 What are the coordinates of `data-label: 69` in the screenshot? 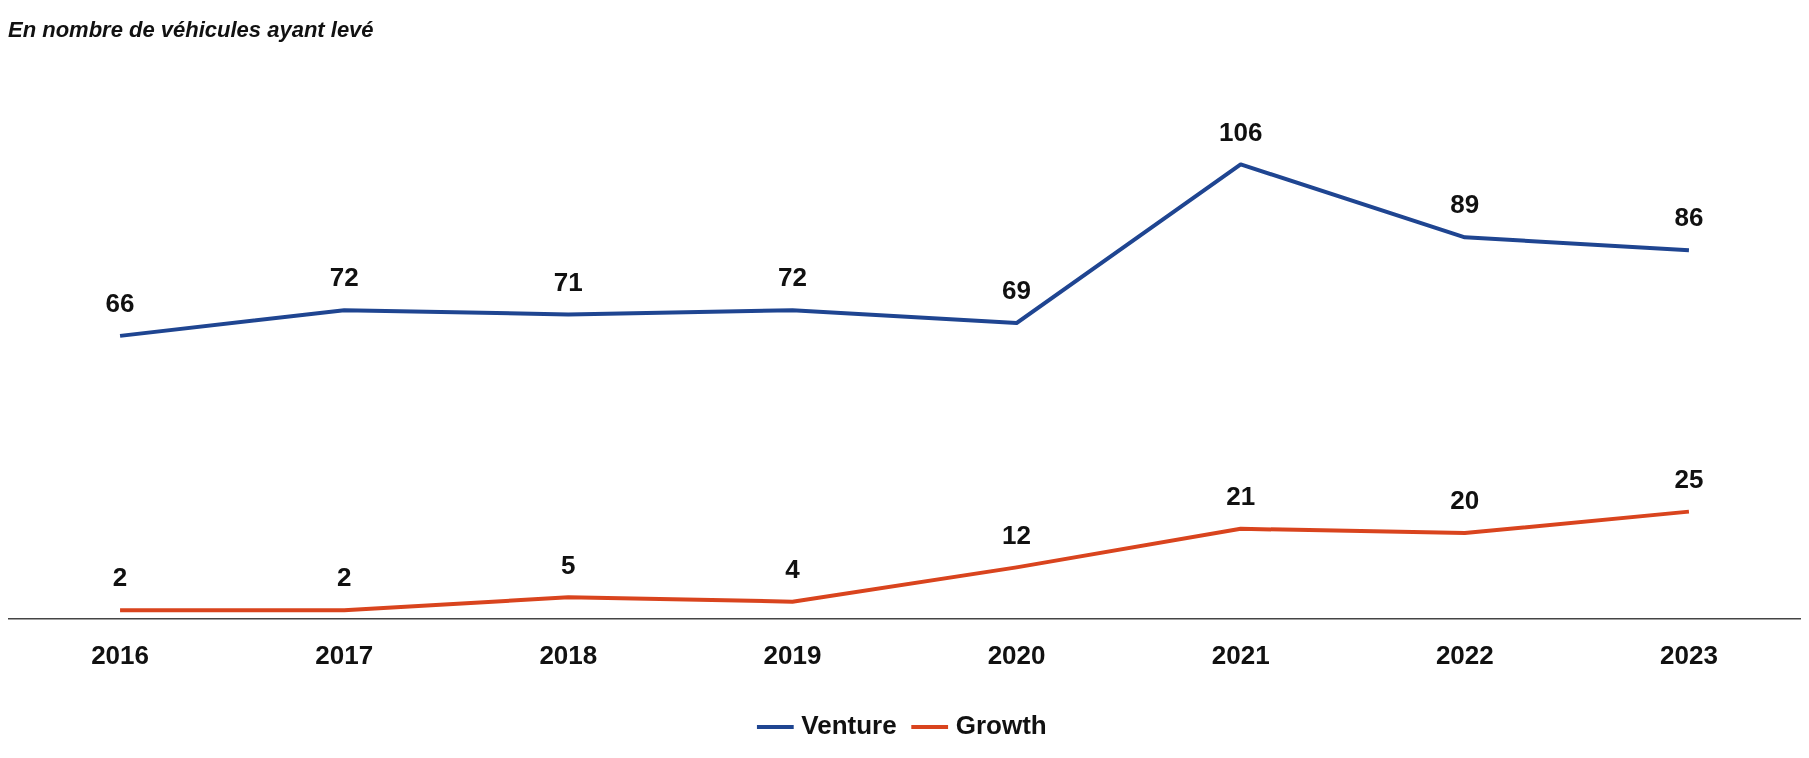 It's located at (1017, 290).